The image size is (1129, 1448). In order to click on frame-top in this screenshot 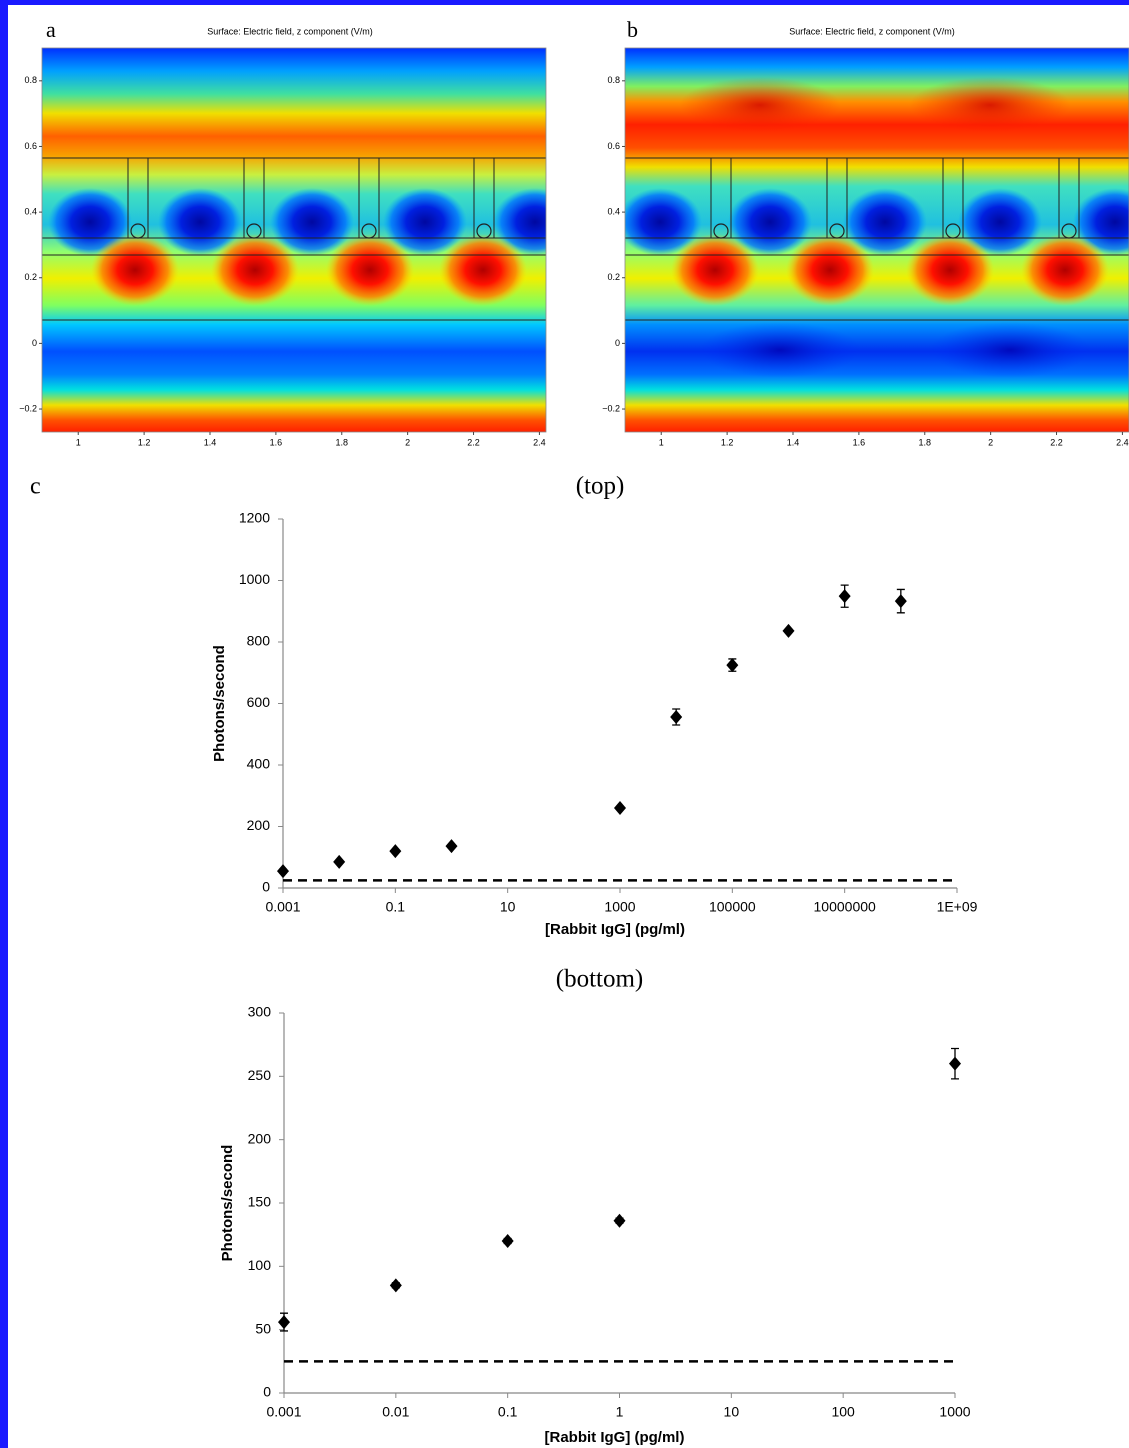, I will do `click(564, 2)`.